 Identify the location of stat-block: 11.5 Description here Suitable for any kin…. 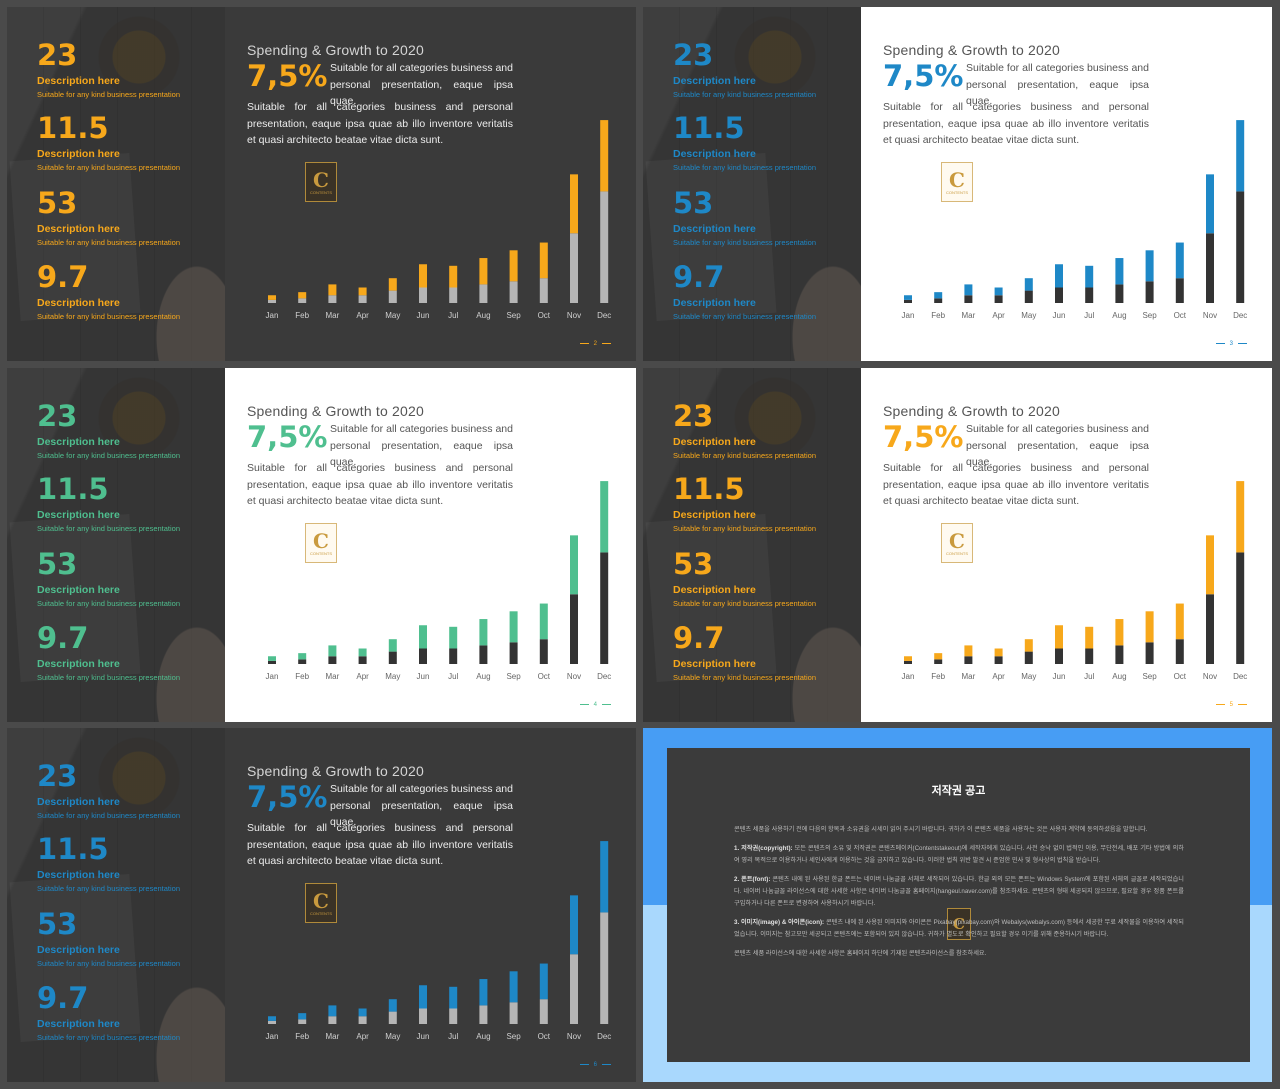
(108, 863).